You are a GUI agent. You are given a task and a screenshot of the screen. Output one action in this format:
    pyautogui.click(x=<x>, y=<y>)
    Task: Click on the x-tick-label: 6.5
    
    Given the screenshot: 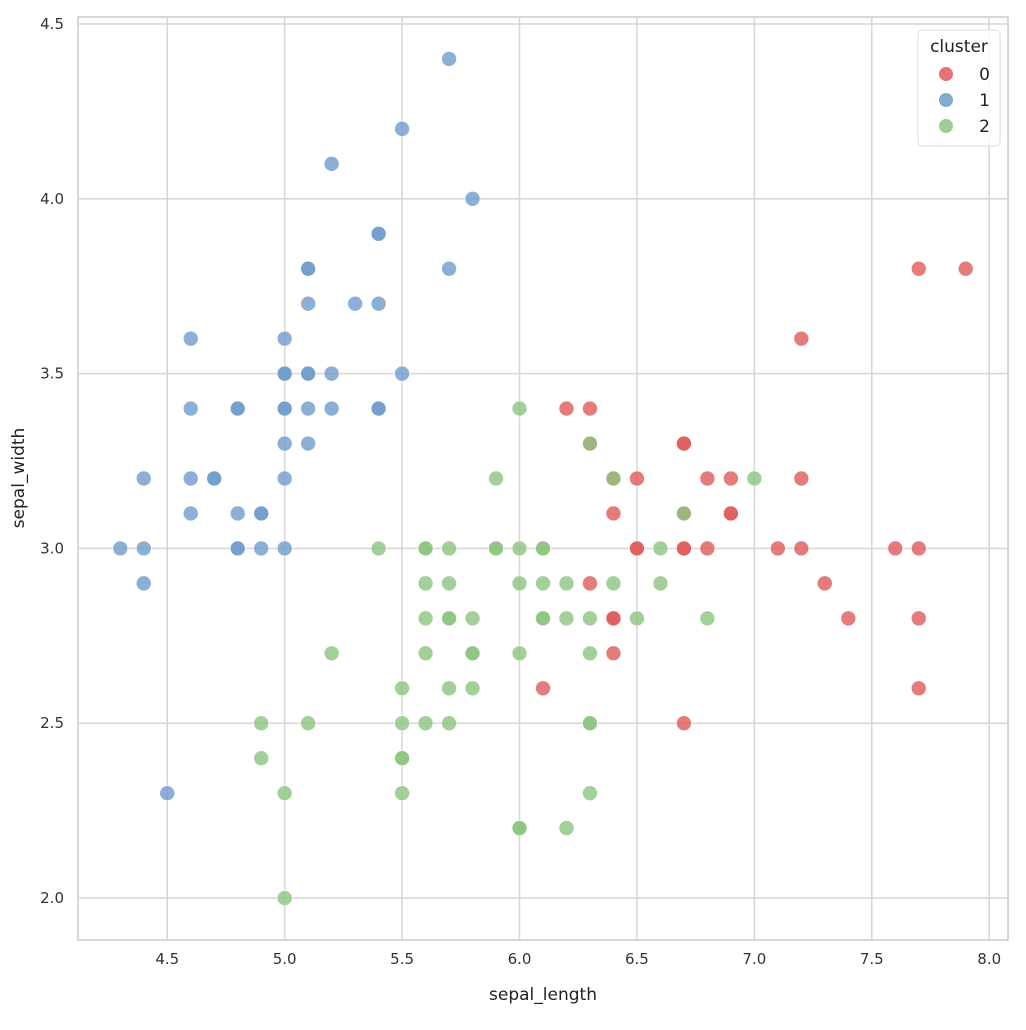 What is the action you would take?
    pyautogui.click(x=637, y=959)
    